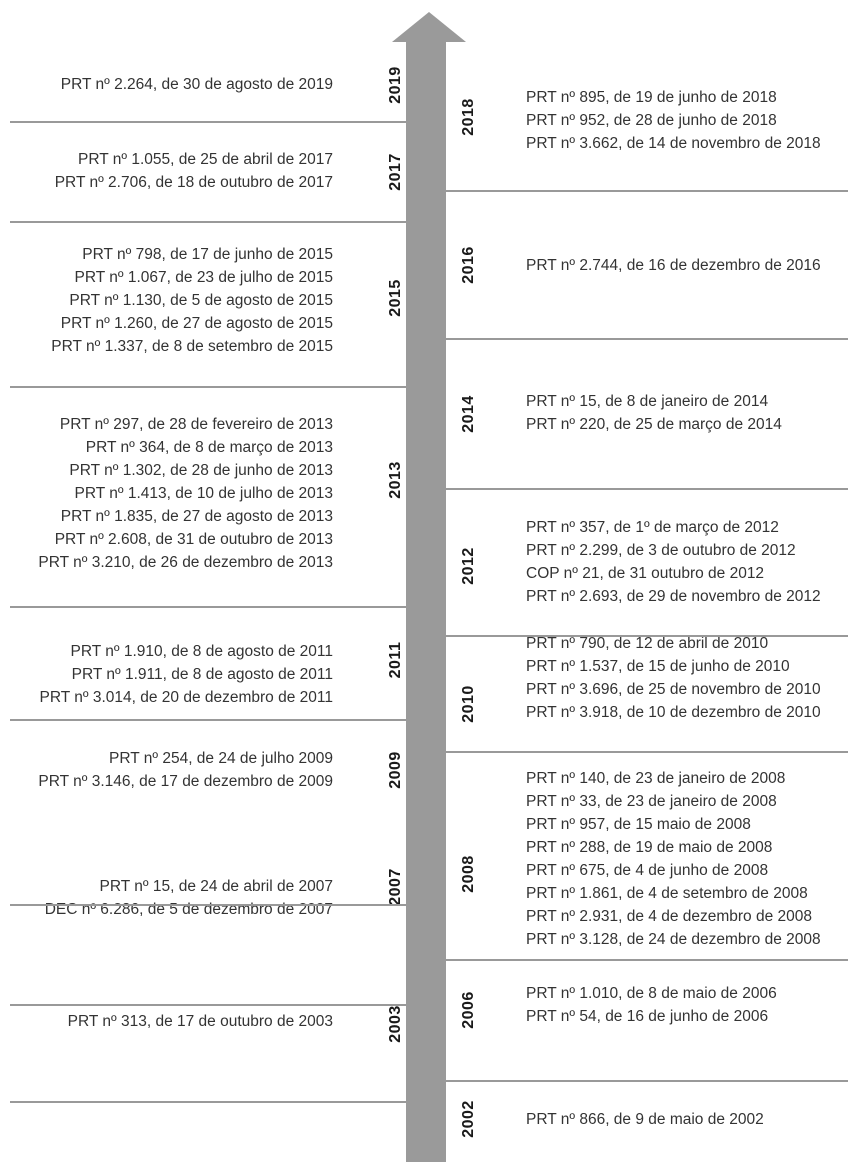  What do you see at coordinates (221, 758) in the screenshot?
I see `entry-line: PRT nº 254, de 24 de julho 2009` at bounding box center [221, 758].